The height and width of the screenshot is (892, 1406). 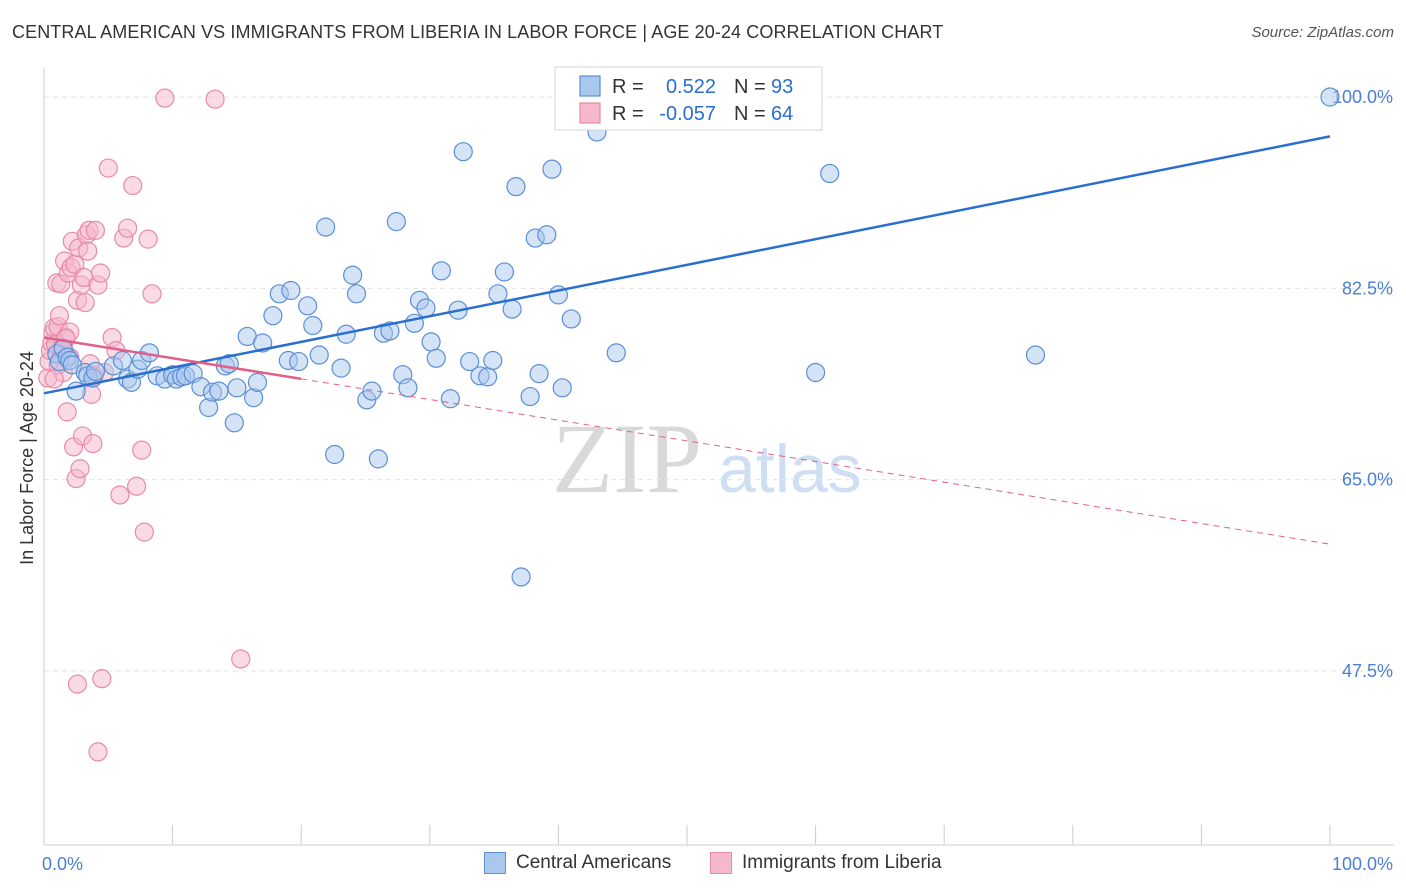 I want to click on stats-legend-pink-n-label: N =, so click(x=750, y=114).